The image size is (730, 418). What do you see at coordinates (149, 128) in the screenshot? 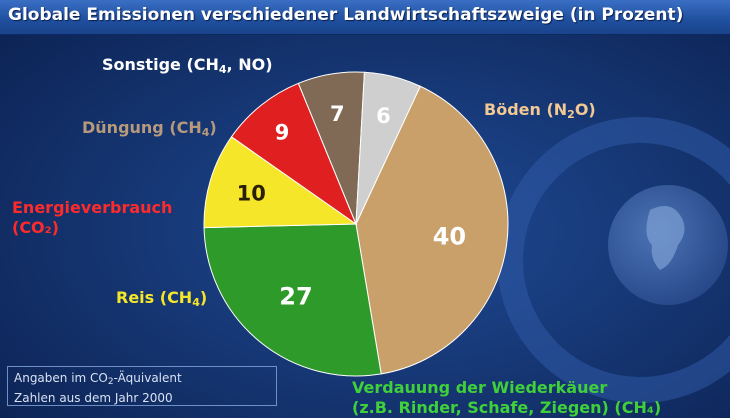
I see `slice-category-label: Düngung (CH4)` at bounding box center [149, 128].